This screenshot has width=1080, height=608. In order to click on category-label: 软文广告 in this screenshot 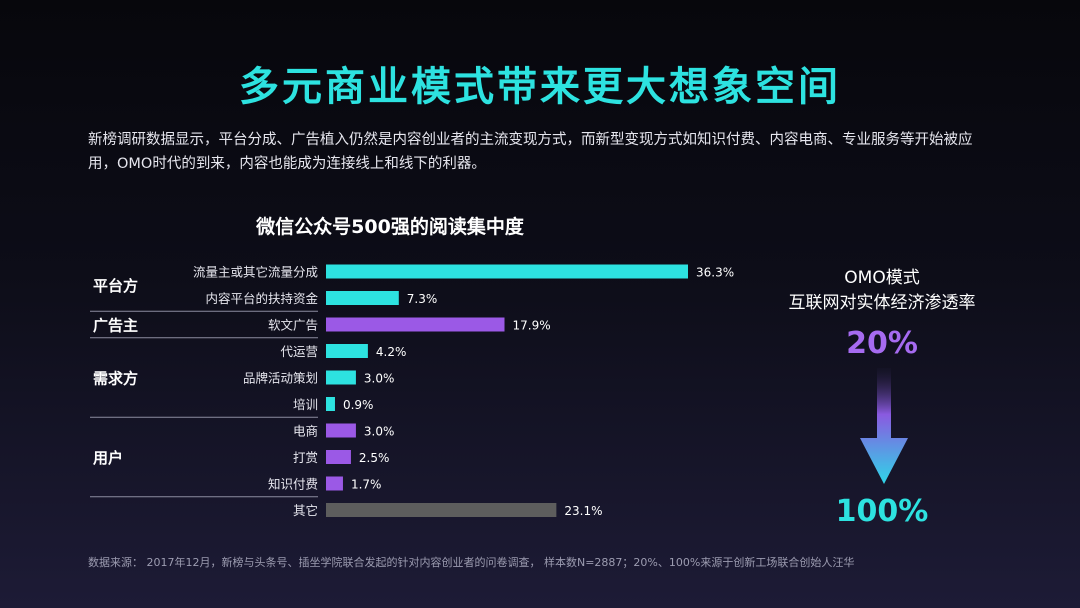, I will do `click(293, 325)`.